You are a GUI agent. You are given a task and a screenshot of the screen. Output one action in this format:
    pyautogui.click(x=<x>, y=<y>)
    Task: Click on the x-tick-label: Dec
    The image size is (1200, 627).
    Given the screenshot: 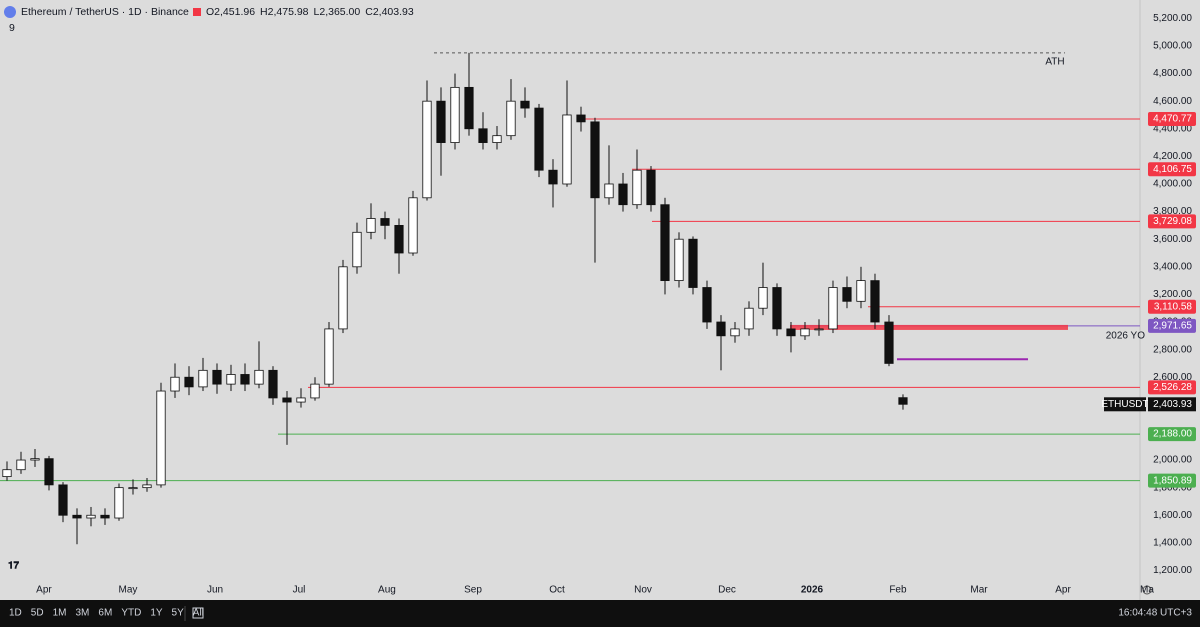 What is the action you would take?
    pyautogui.click(x=727, y=590)
    